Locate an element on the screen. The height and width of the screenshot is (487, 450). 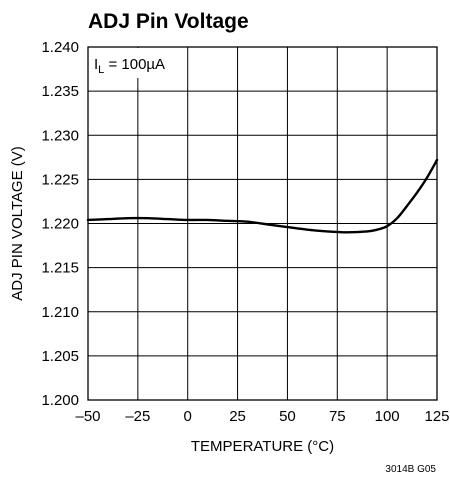
annotation-text: IL = 100µA is located at coordinates (129, 66).